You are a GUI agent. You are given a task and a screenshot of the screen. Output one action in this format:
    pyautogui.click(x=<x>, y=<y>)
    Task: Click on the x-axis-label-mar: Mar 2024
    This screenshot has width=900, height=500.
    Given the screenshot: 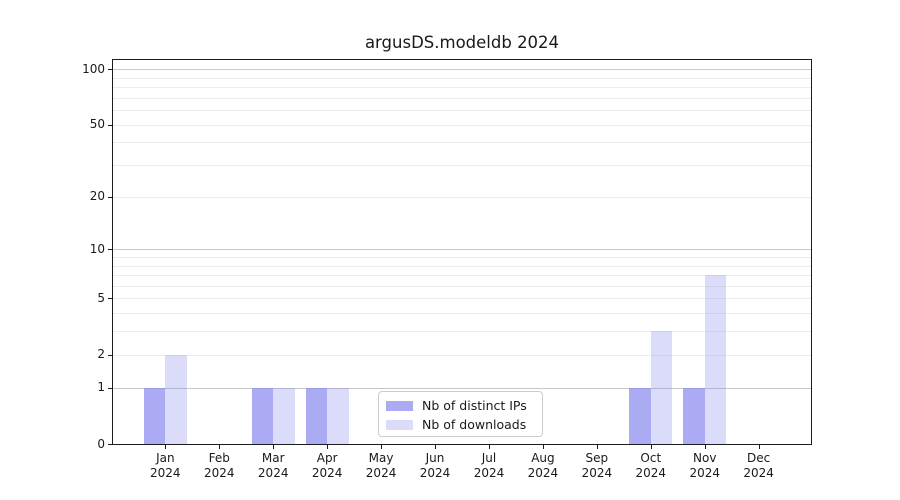 What is the action you would take?
    pyautogui.click(x=273, y=465)
    